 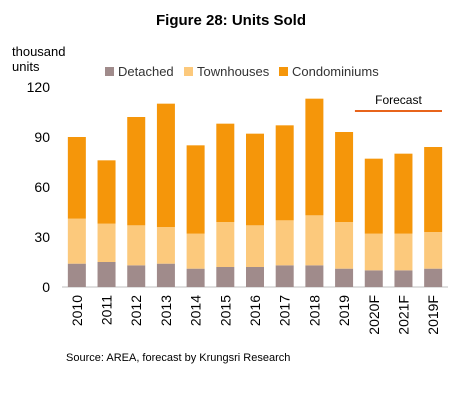 I want to click on bar-townhouses-2018, so click(x=314, y=240).